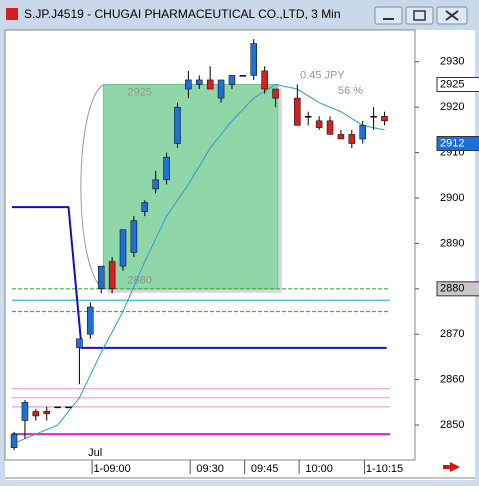 The image size is (479, 491). What do you see at coordinates (451, 467) in the screenshot?
I see `scroll-arrow` at bounding box center [451, 467].